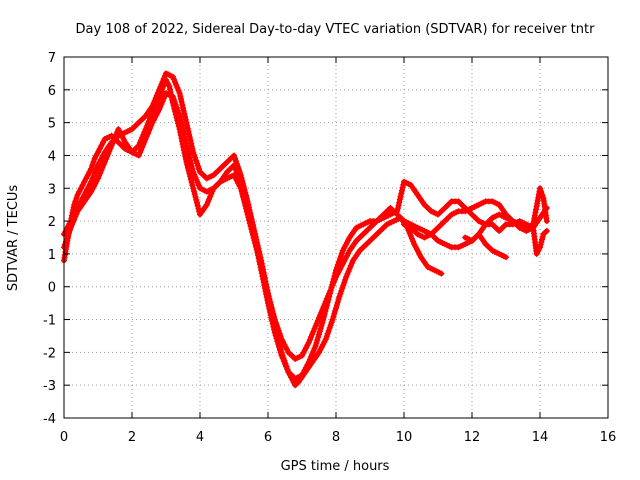 The width and height of the screenshot is (640, 480). I want to click on y-tick-label: -1, so click(49, 321).